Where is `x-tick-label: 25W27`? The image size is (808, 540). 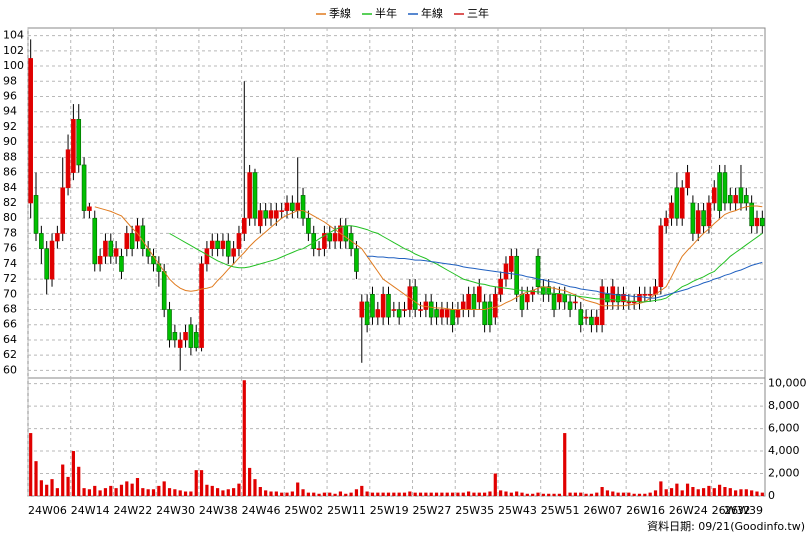
x-tick-label: 25W27 is located at coordinates (432, 510).